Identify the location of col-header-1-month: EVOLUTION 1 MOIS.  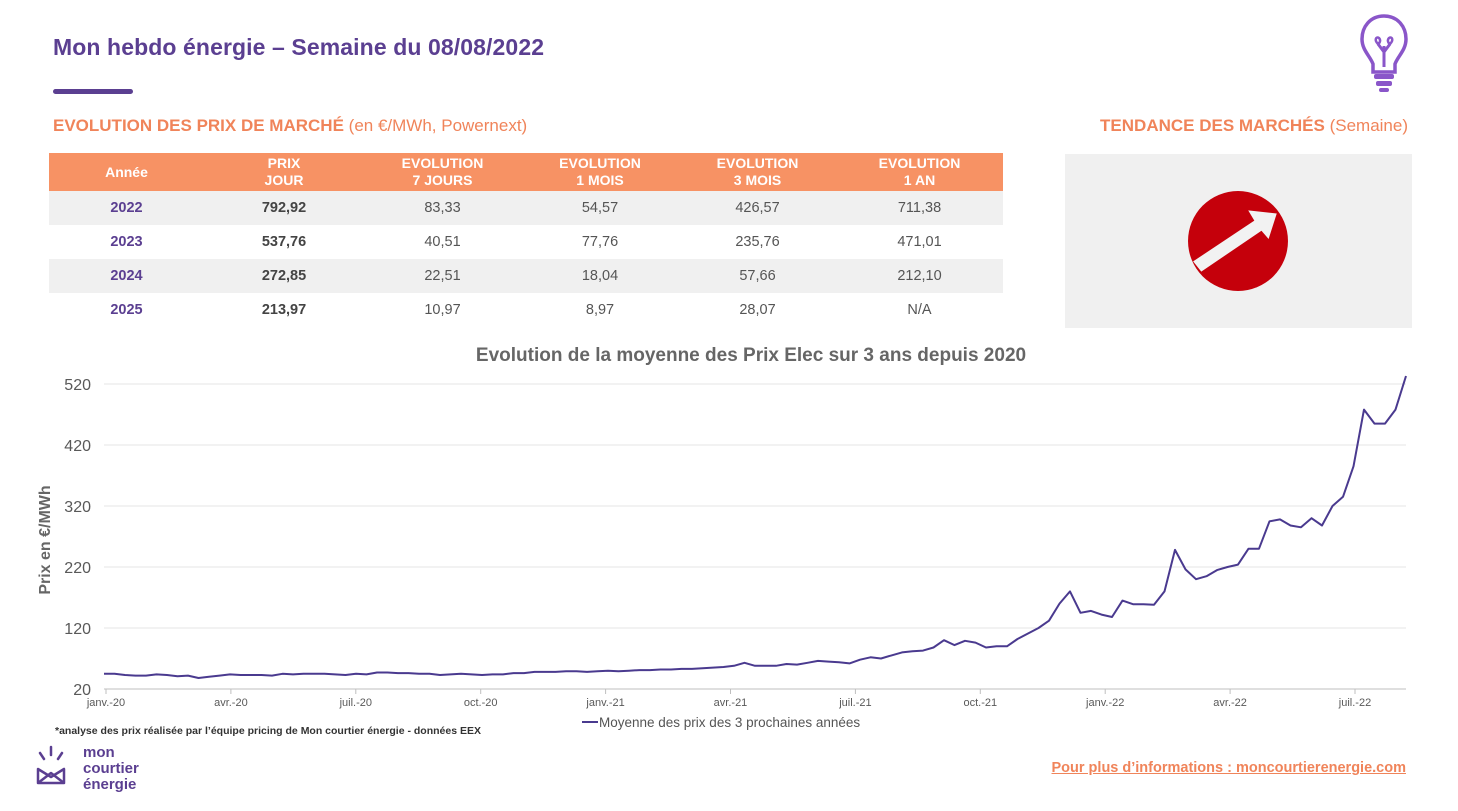
(600, 172).